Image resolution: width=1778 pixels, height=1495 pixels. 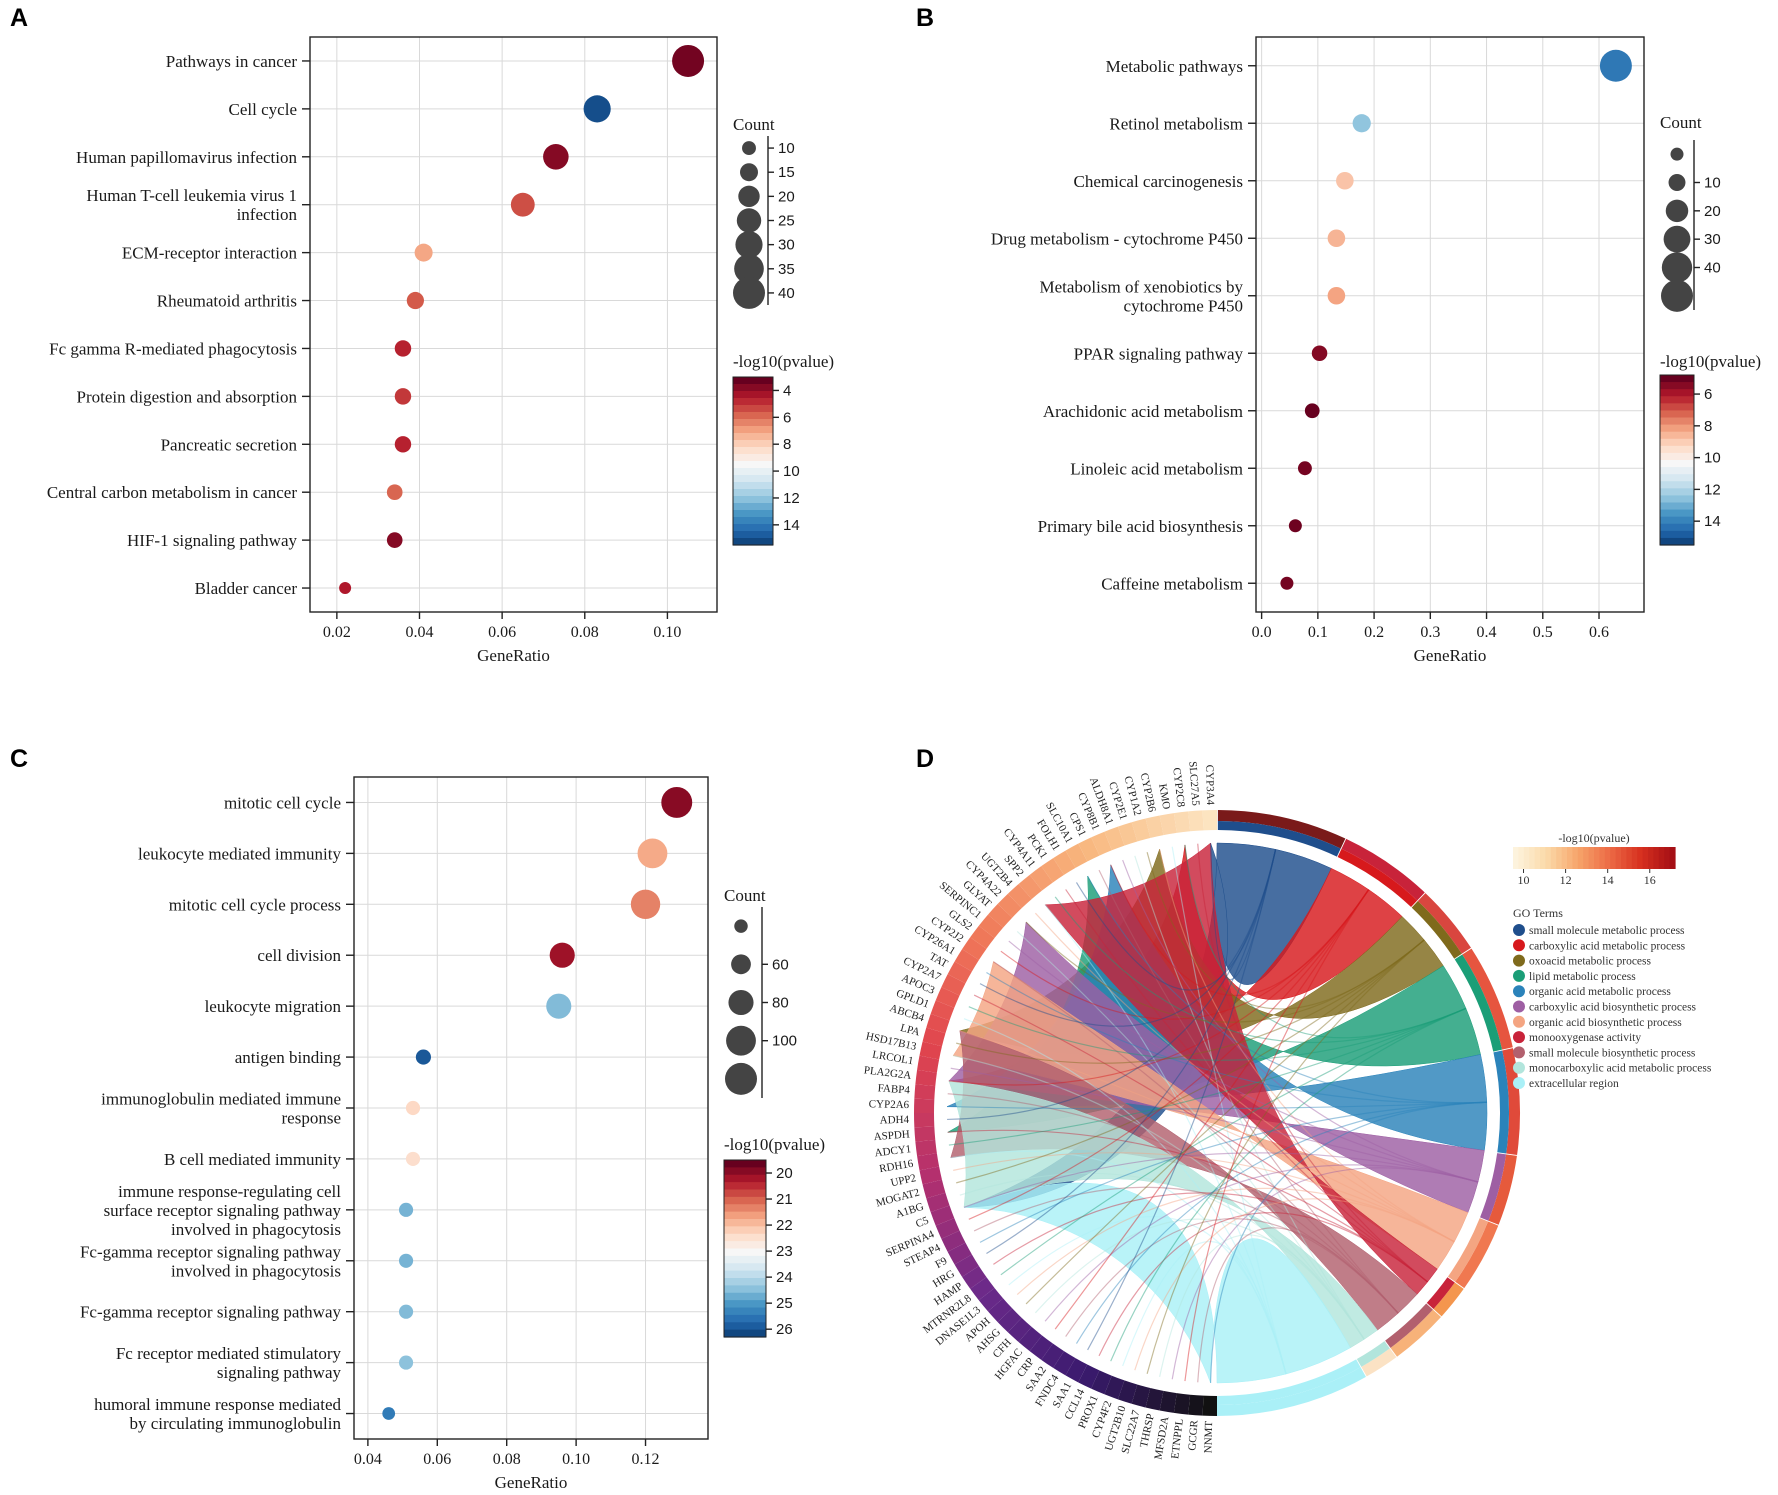 I want to click on category-label: Protein digestion and absorption, so click(x=186, y=396).